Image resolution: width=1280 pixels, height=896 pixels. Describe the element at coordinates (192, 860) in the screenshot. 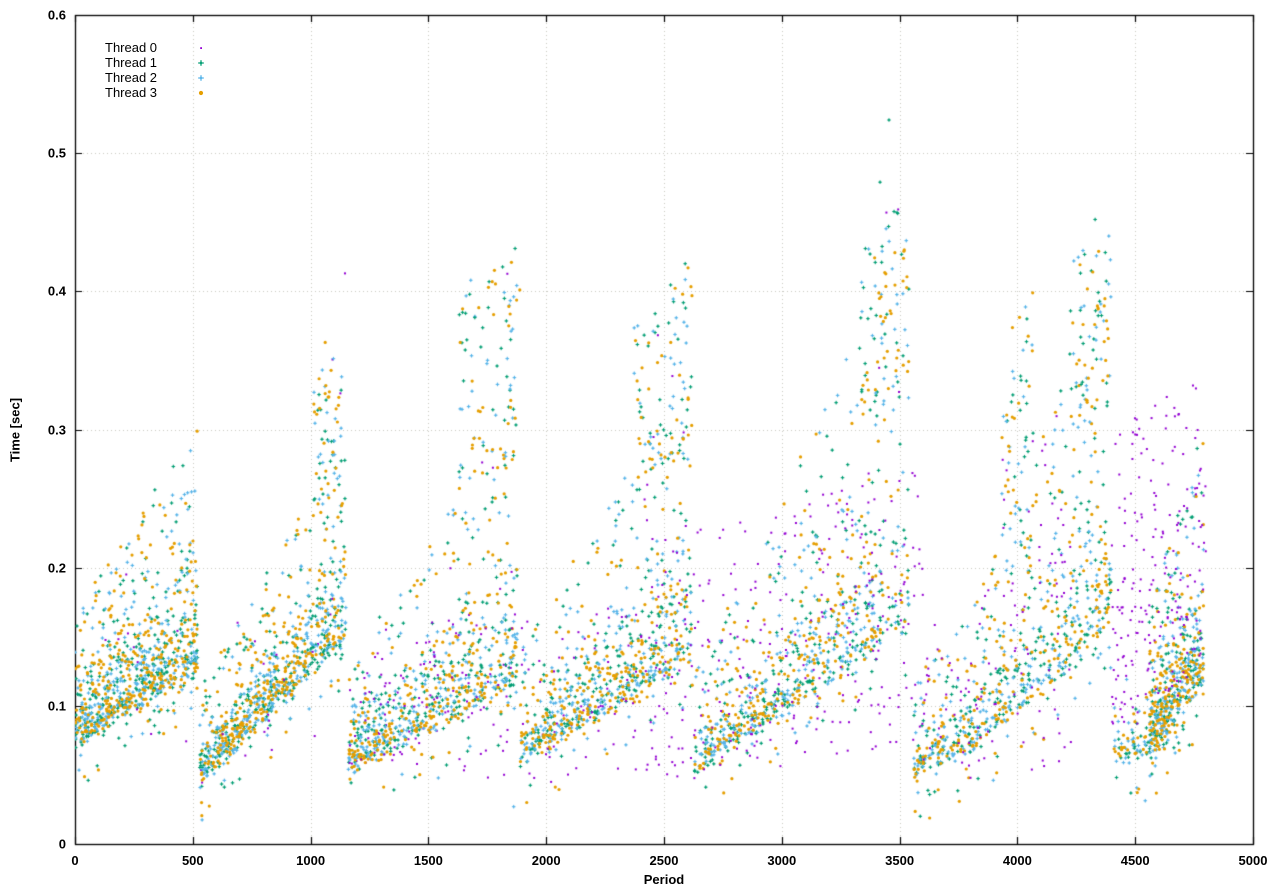

I see `x-tick-label: 500` at that location.